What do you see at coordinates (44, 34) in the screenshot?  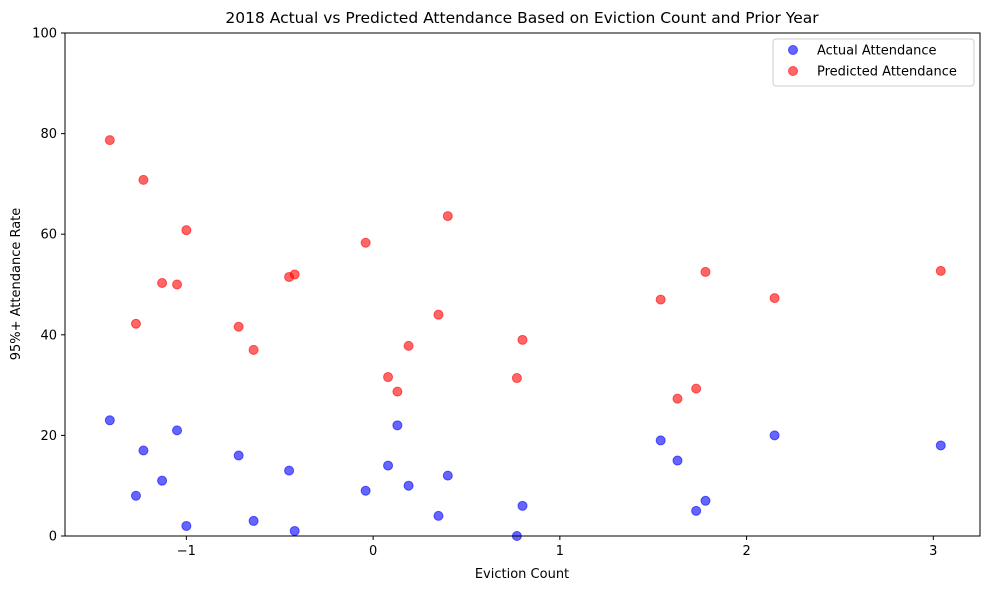 I see `y-tick-label: 100` at bounding box center [44, 34].